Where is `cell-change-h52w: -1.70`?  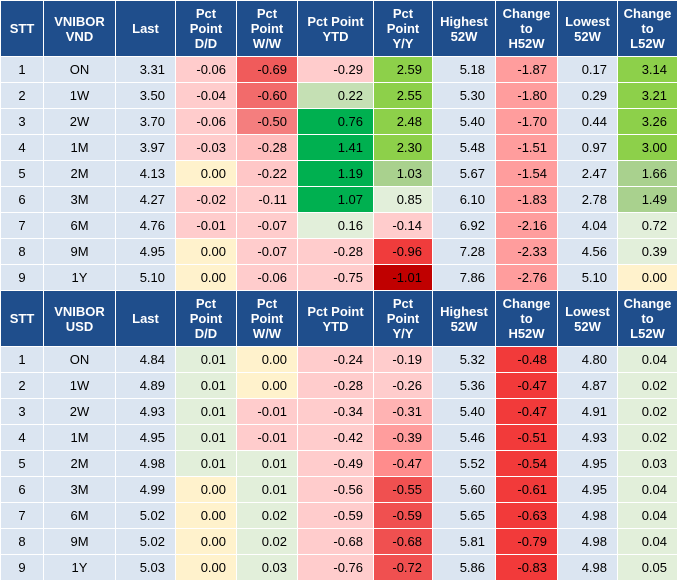
cell-change-h52w: -1.70 is located at coordinates (526, 121).